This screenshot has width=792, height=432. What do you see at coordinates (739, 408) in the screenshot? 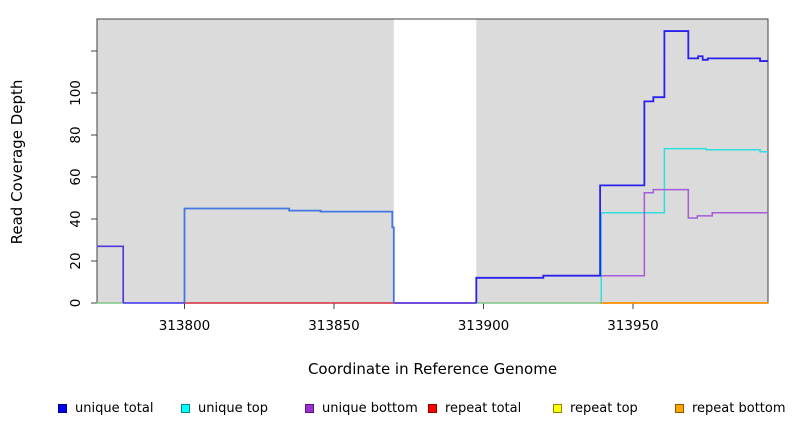
I see `legend-label: repeat bottom` at bounding box center [739, 408].